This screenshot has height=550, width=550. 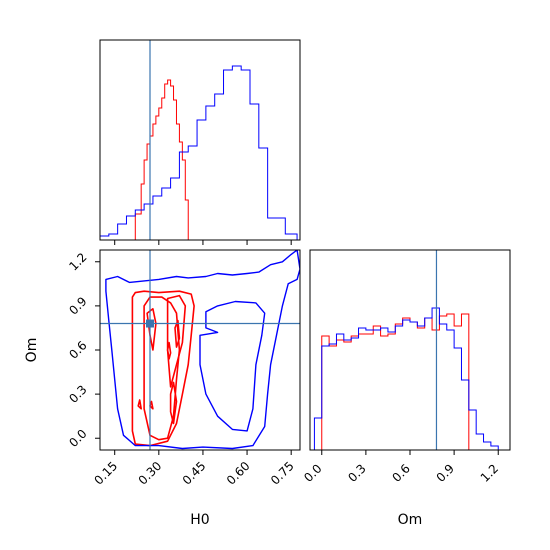 I want to click on h0-histogram-panel, so click(x=200, y=142).